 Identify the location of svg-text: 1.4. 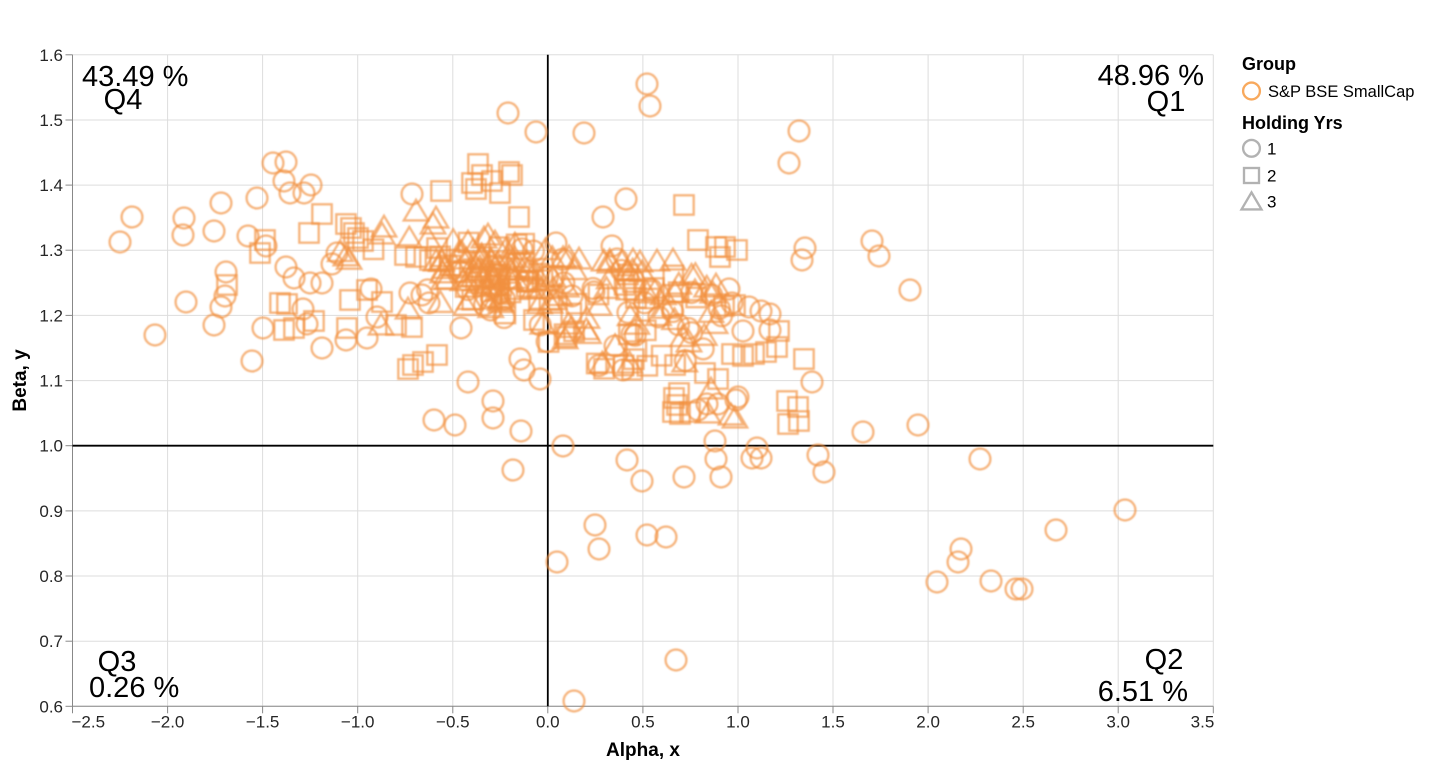
(51, 185).